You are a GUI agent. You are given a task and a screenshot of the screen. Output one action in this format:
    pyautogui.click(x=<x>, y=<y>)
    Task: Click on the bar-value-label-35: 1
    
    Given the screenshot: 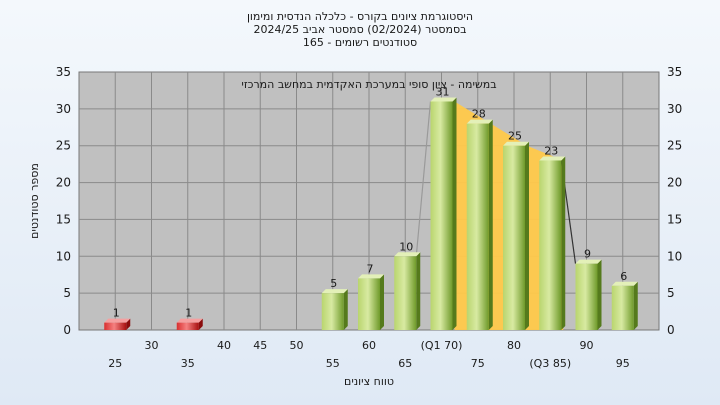 What is the action you would take?
    pyautogui.click(x=188, y=313)
    